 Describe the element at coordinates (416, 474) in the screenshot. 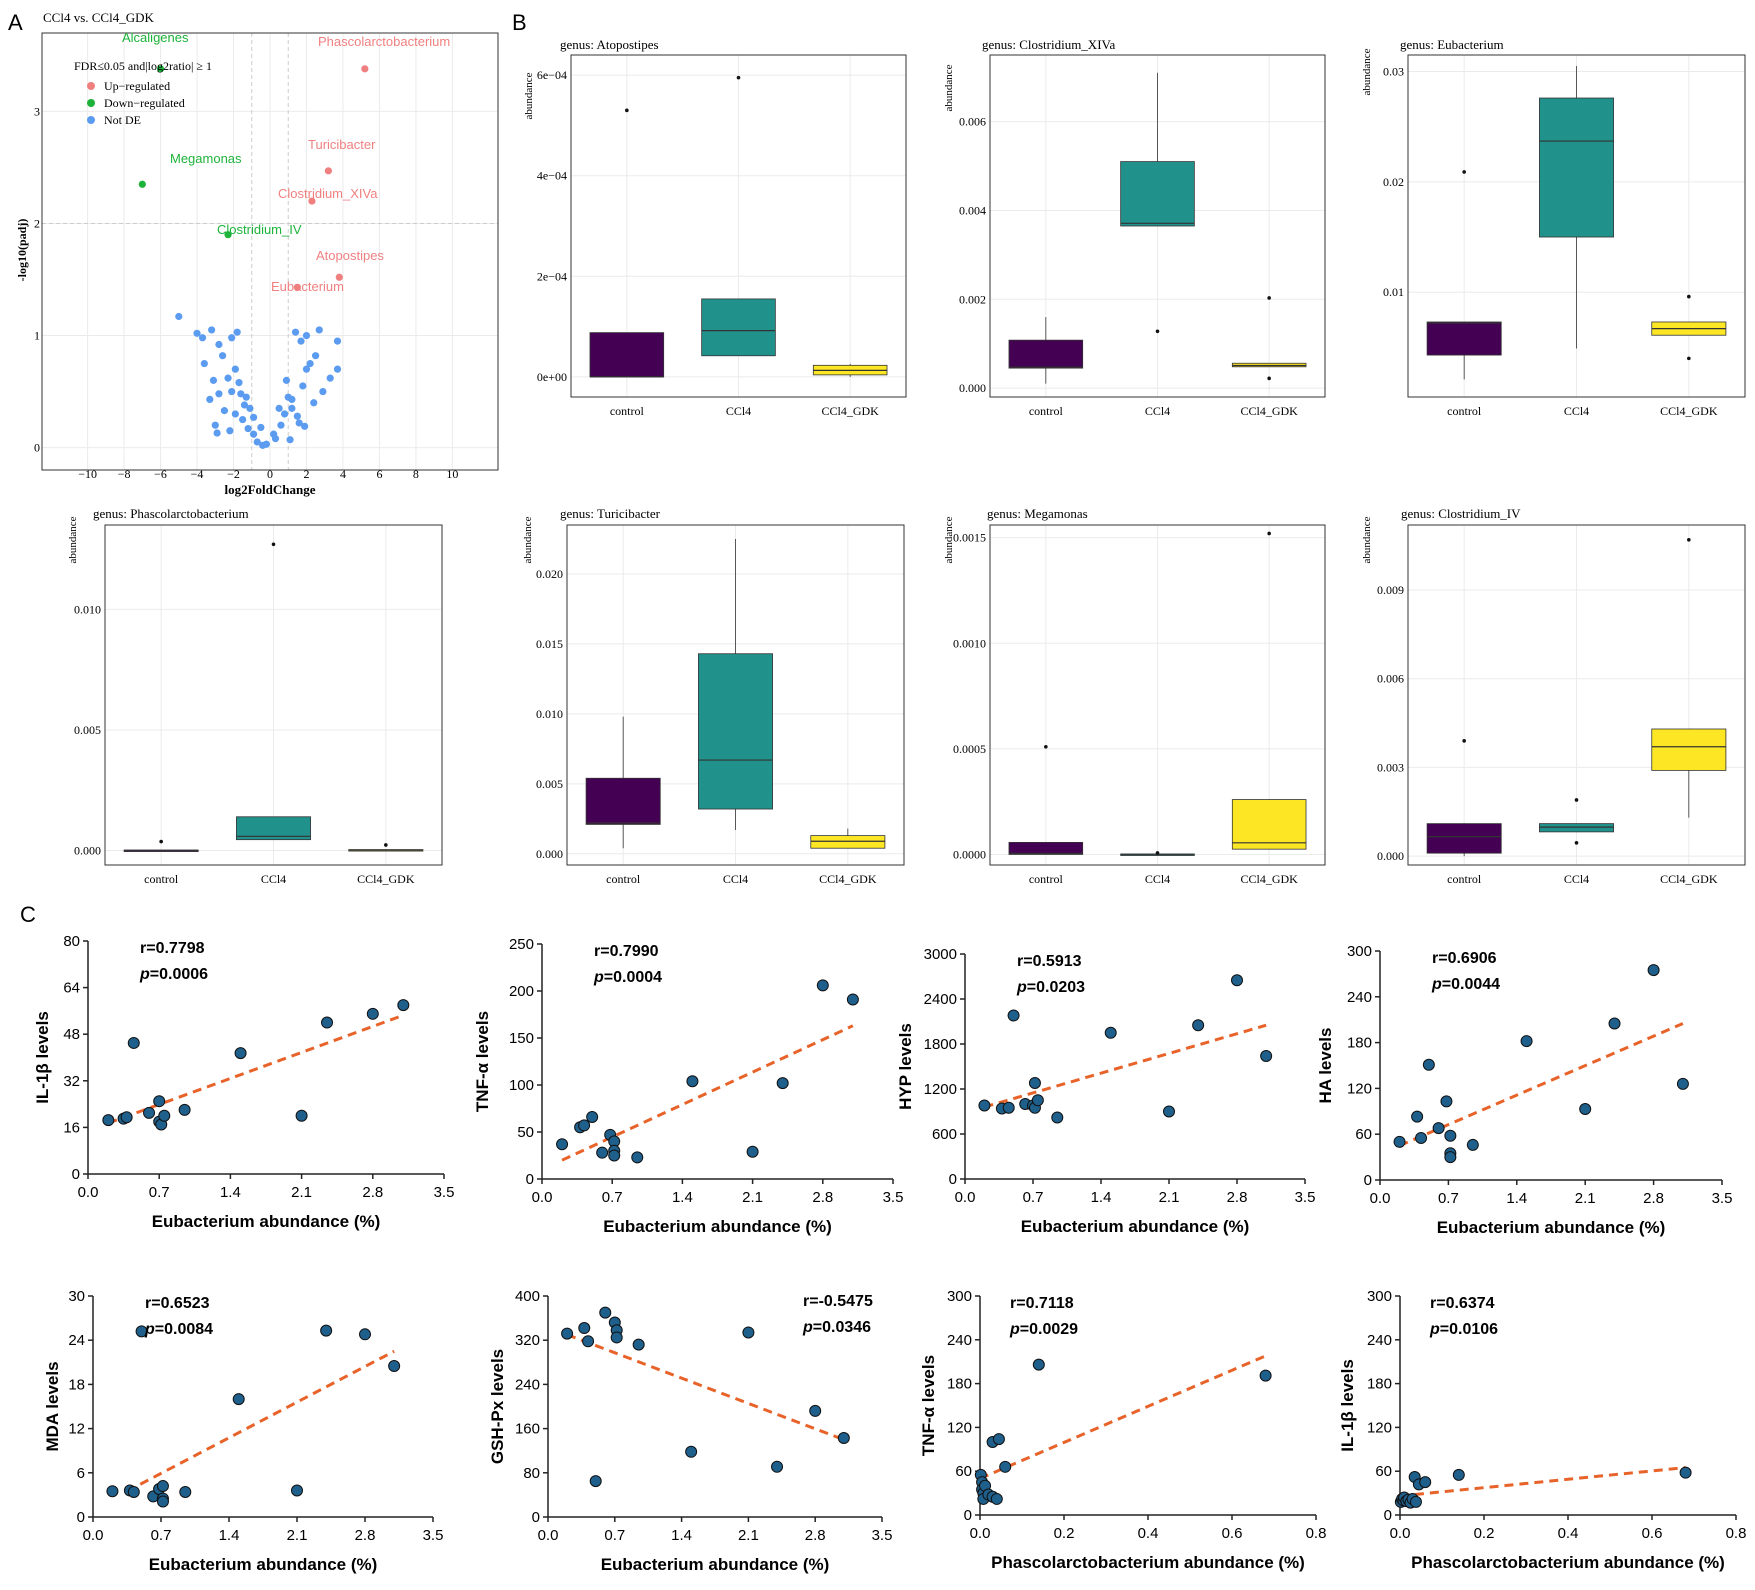

I see `volcano-x-tick: 8` at that location.